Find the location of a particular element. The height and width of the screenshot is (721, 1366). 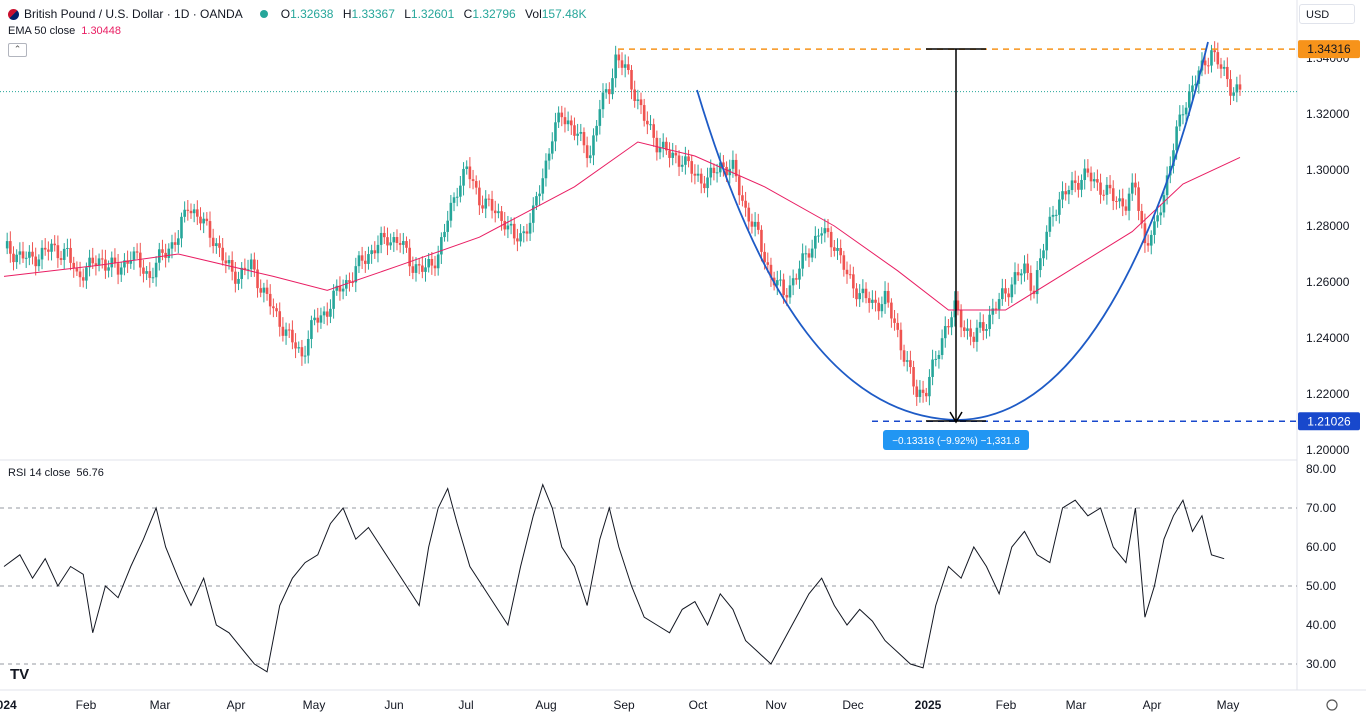

price-tick-label: 1.26000 is located at coordinates (1328, 282).